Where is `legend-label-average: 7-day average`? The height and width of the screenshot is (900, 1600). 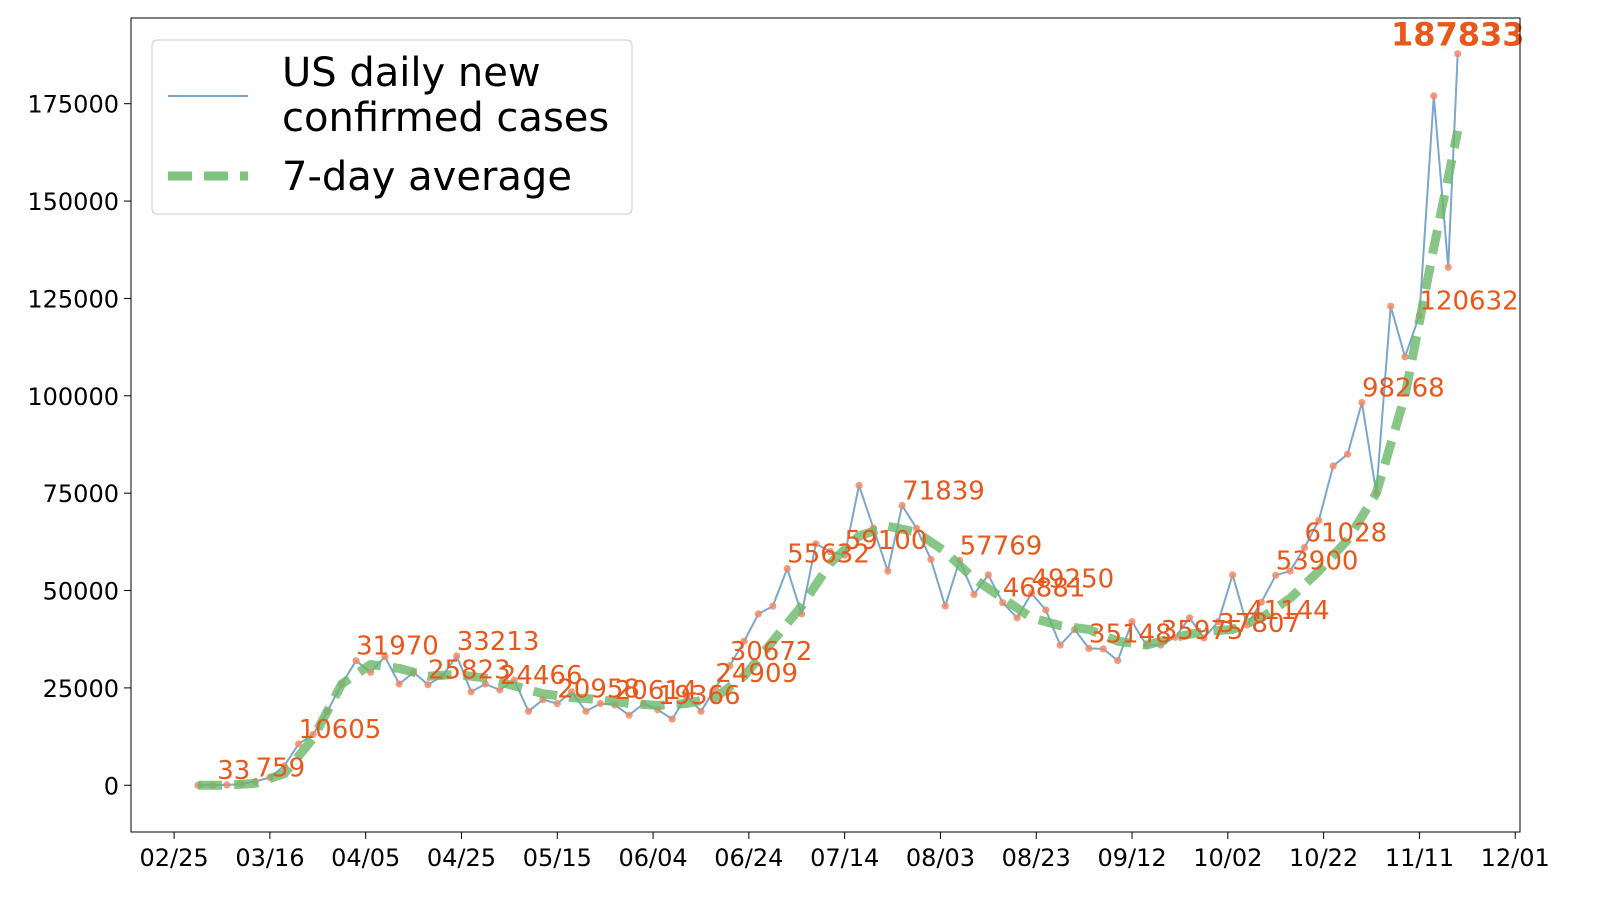
legend-label-average: 7-day average is located at coordinates (427, 177).